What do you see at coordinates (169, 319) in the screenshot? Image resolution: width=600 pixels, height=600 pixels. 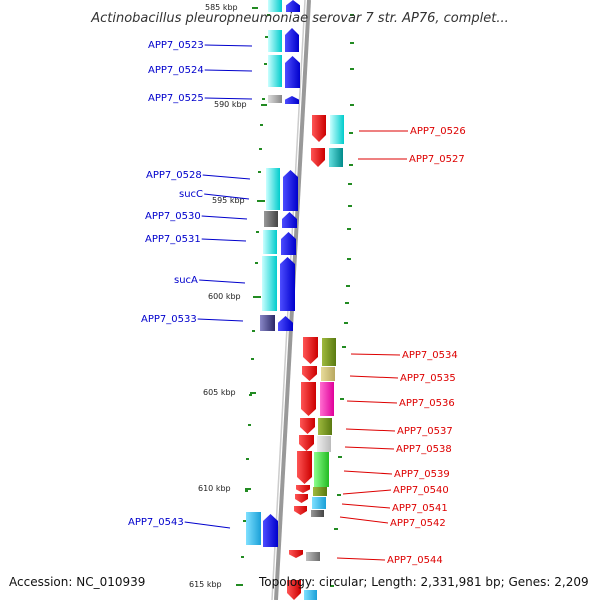 I see `gene-label-forward: APP7_0533` at bounding box center [169, 319].